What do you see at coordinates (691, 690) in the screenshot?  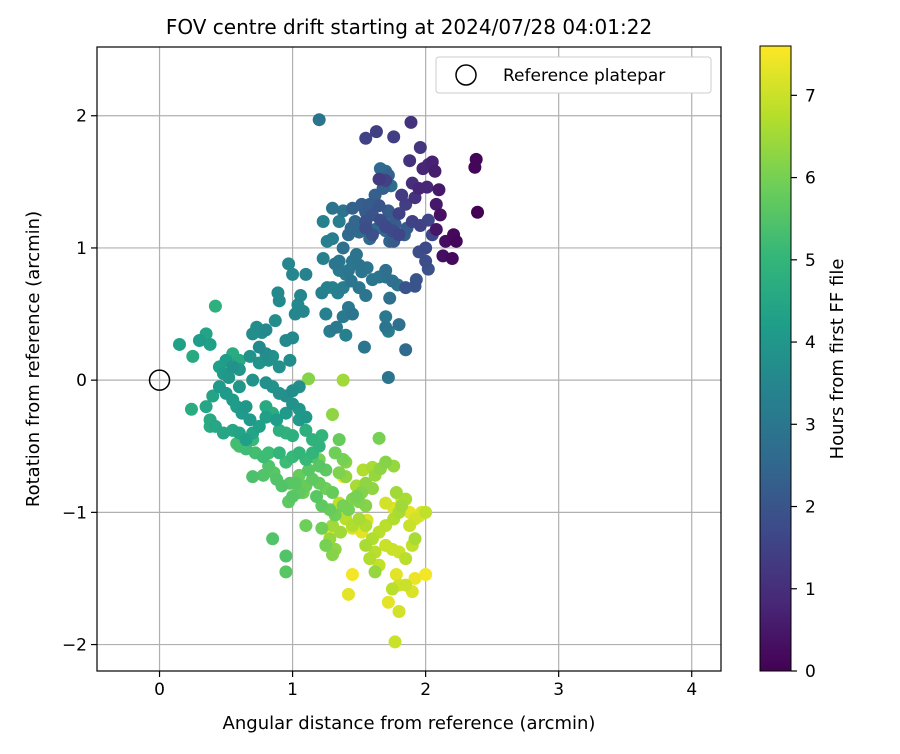 I see `x-tick-label: 4` at bounding box center [691, 690].